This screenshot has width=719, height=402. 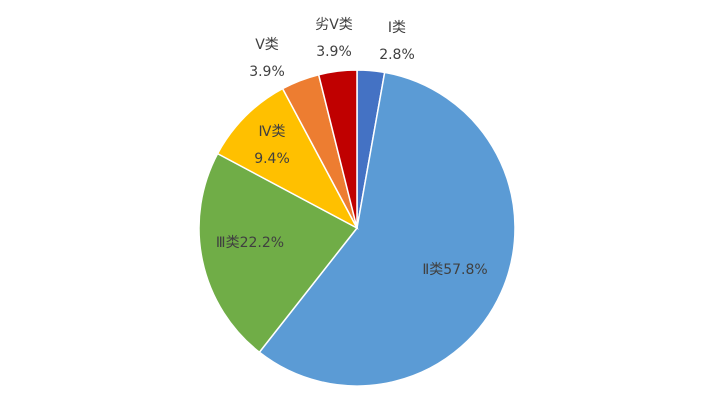 I want to click on category-label: Ⅰ类, so click(x=397, y=28).